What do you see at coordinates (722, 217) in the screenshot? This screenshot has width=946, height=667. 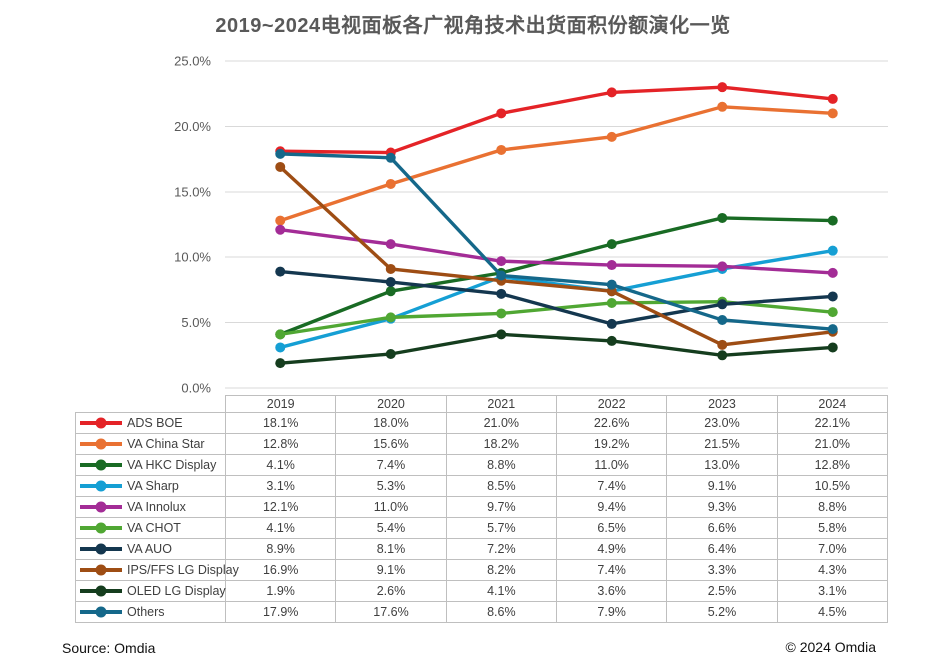 I see `data-point-va-hkc-display-2023` at bounding box center [722, 217].